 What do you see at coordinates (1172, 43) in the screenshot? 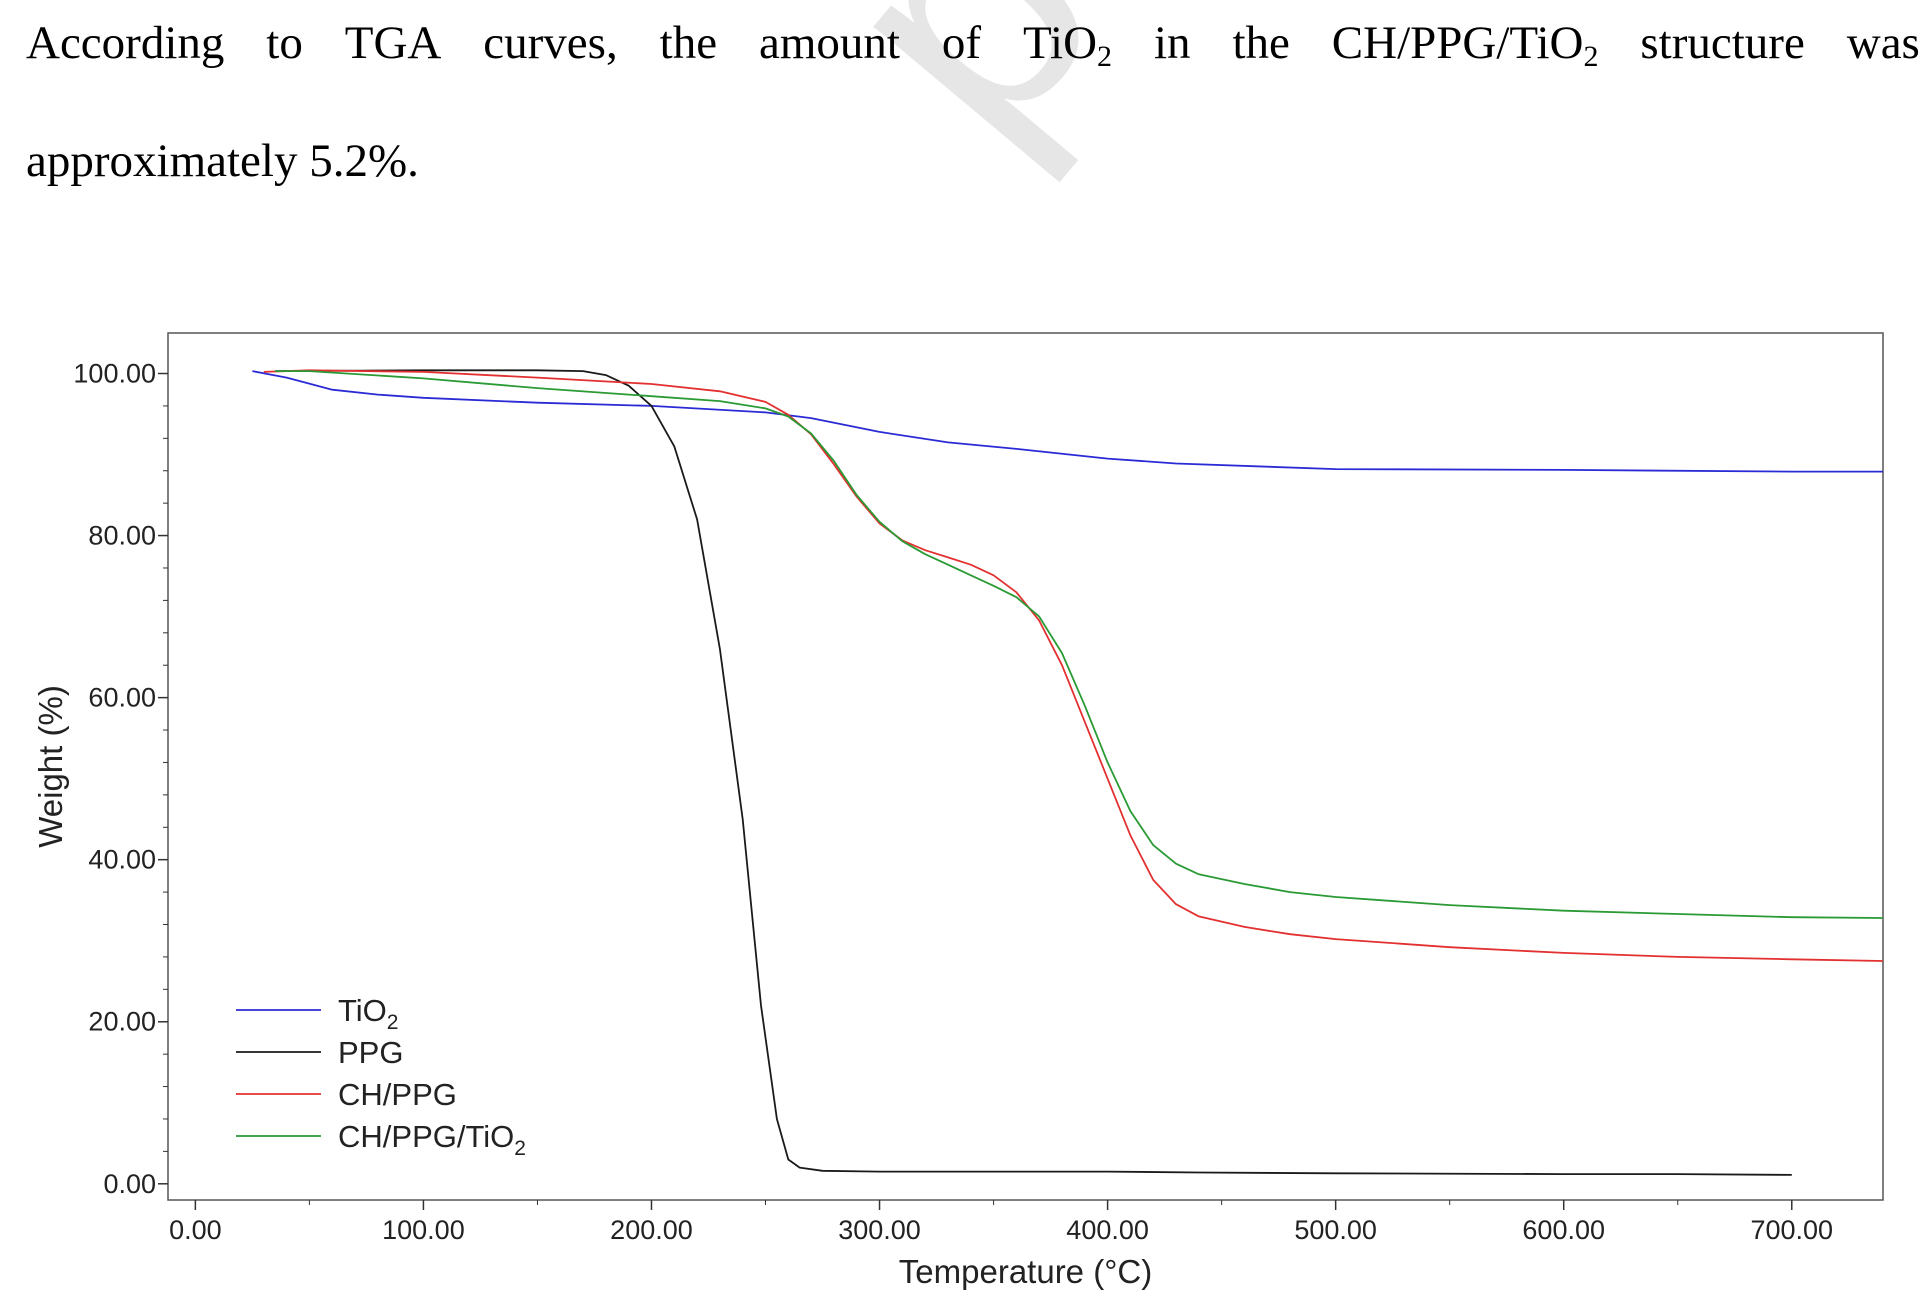
I see `word: in` at bounding box center [1172, 43].